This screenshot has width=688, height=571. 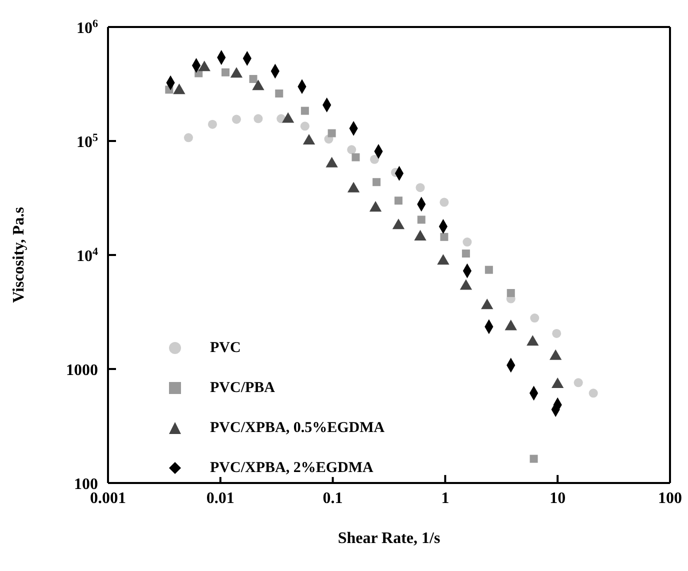 What do you see at coordinates (332, 498) in the screenshot?
I see `x-tick-label: 0.1` at bounding box center [332, 498].